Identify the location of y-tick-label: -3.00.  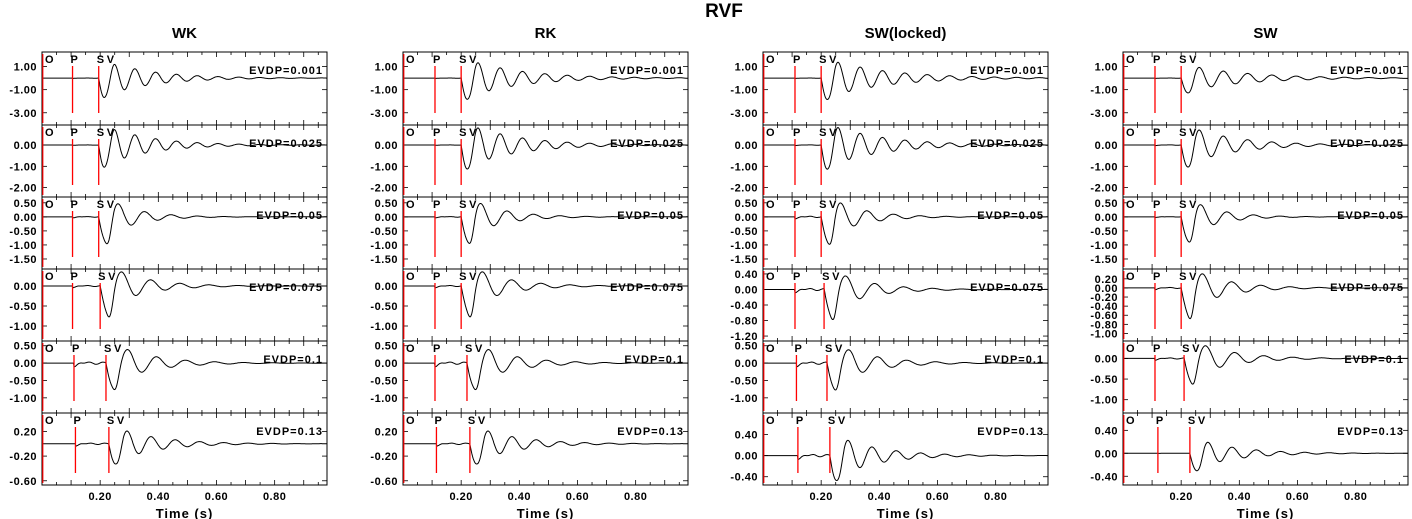
(1104, 114).